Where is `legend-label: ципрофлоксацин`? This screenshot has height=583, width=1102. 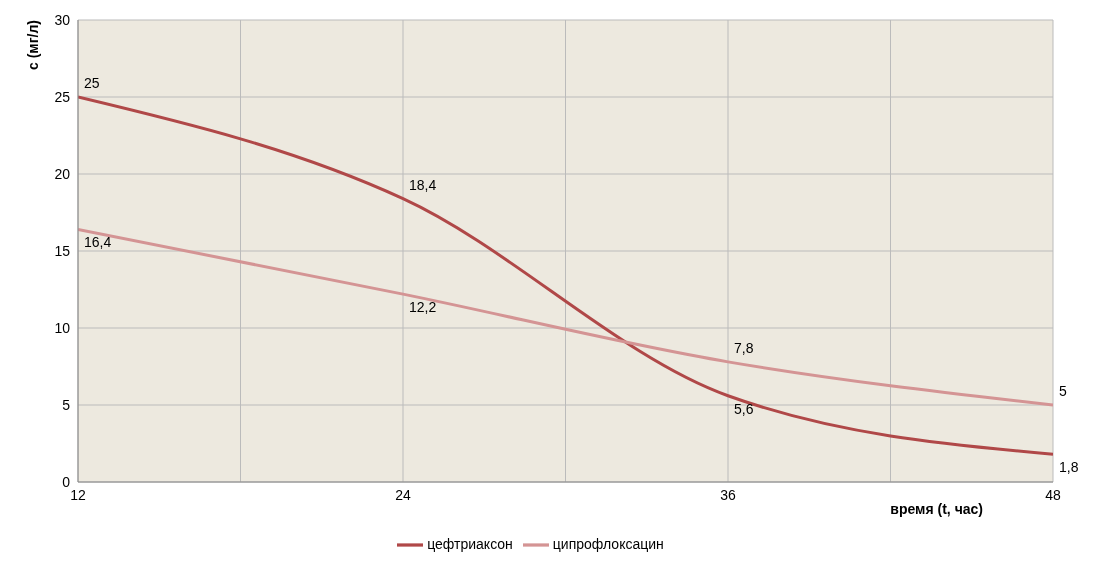
legend-label: ципрофлоксацин is located at coordinates (608, 543).